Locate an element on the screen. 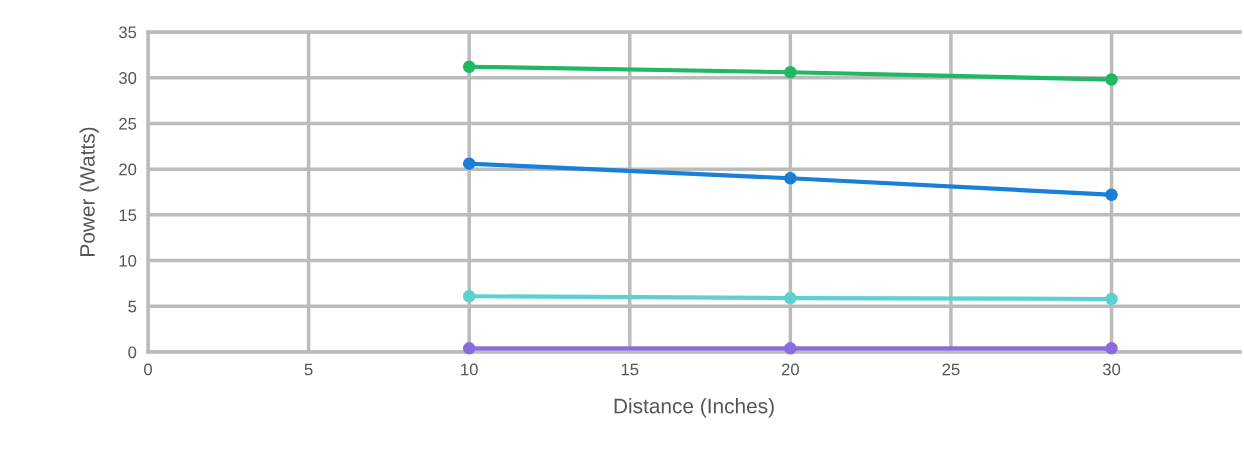 The image size is (1244, 450). x-tick-label: 25 is located at coordinates (951, 369).